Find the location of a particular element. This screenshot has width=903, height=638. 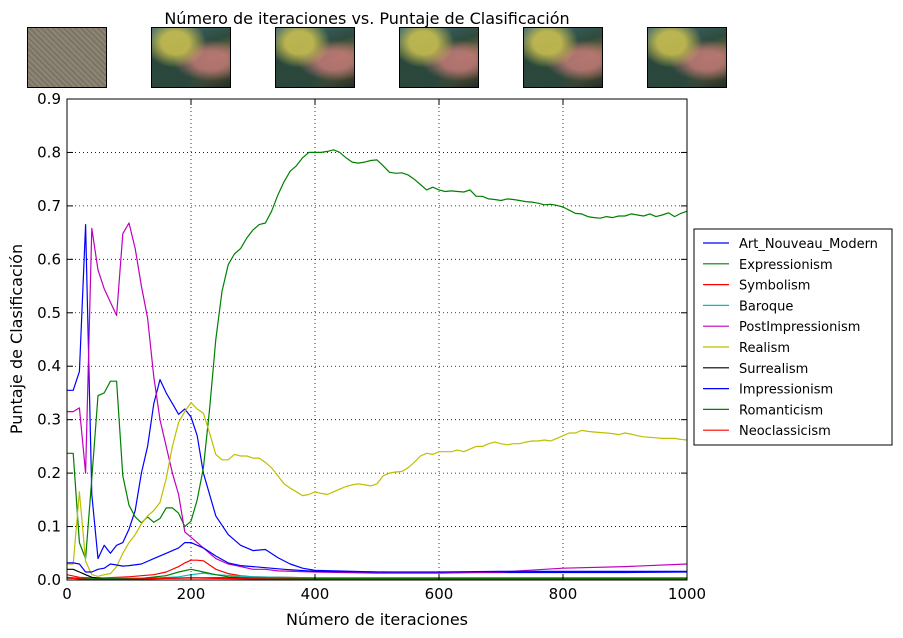

x-tick-label: 1000 is located at coordinates (687, 594).